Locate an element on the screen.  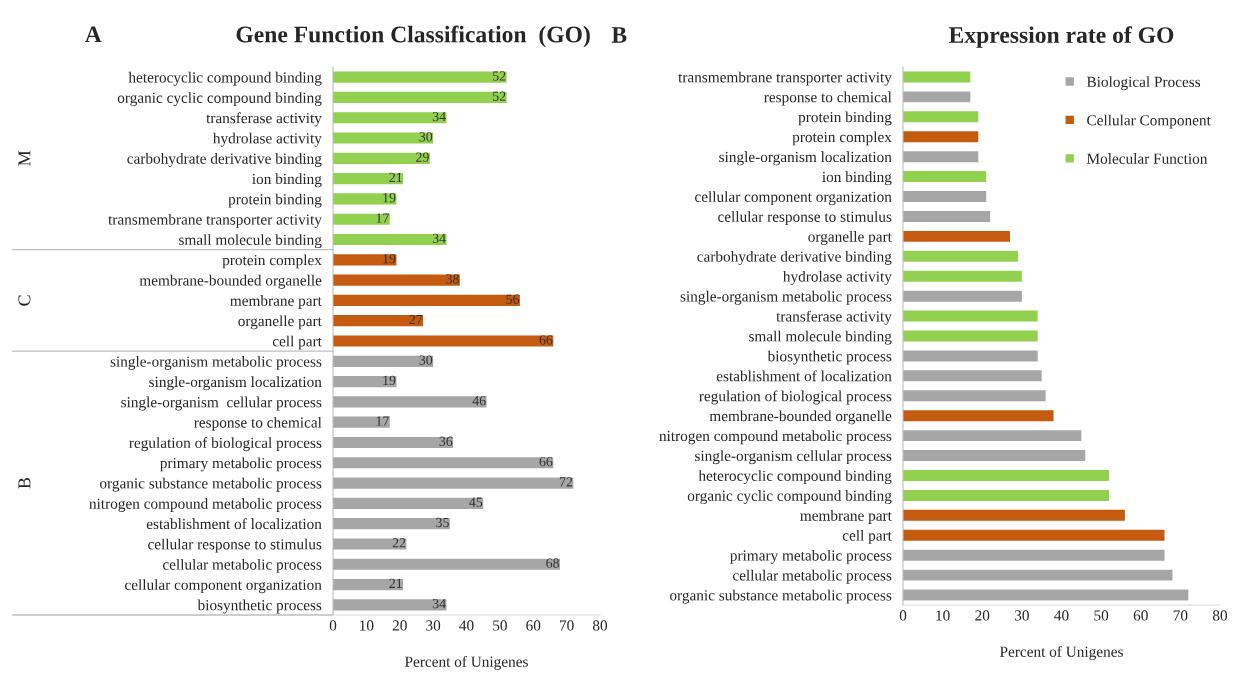
data-label: 30 is located at coordinates (426, 137).